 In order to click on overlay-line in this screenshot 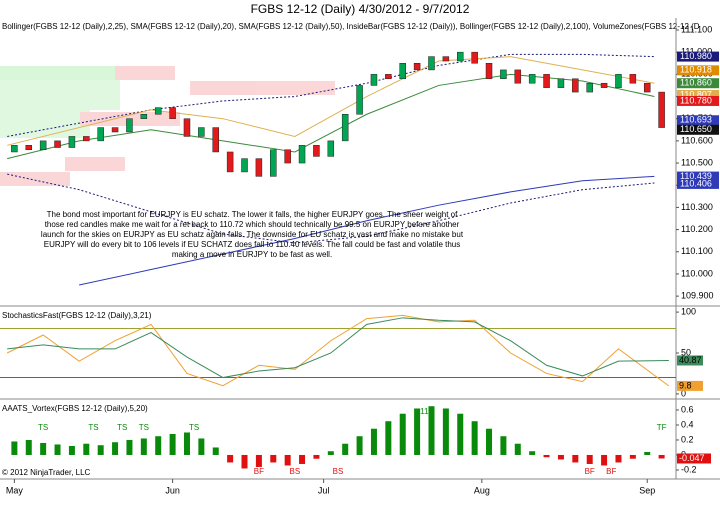, I will do `click(331, 208)`.